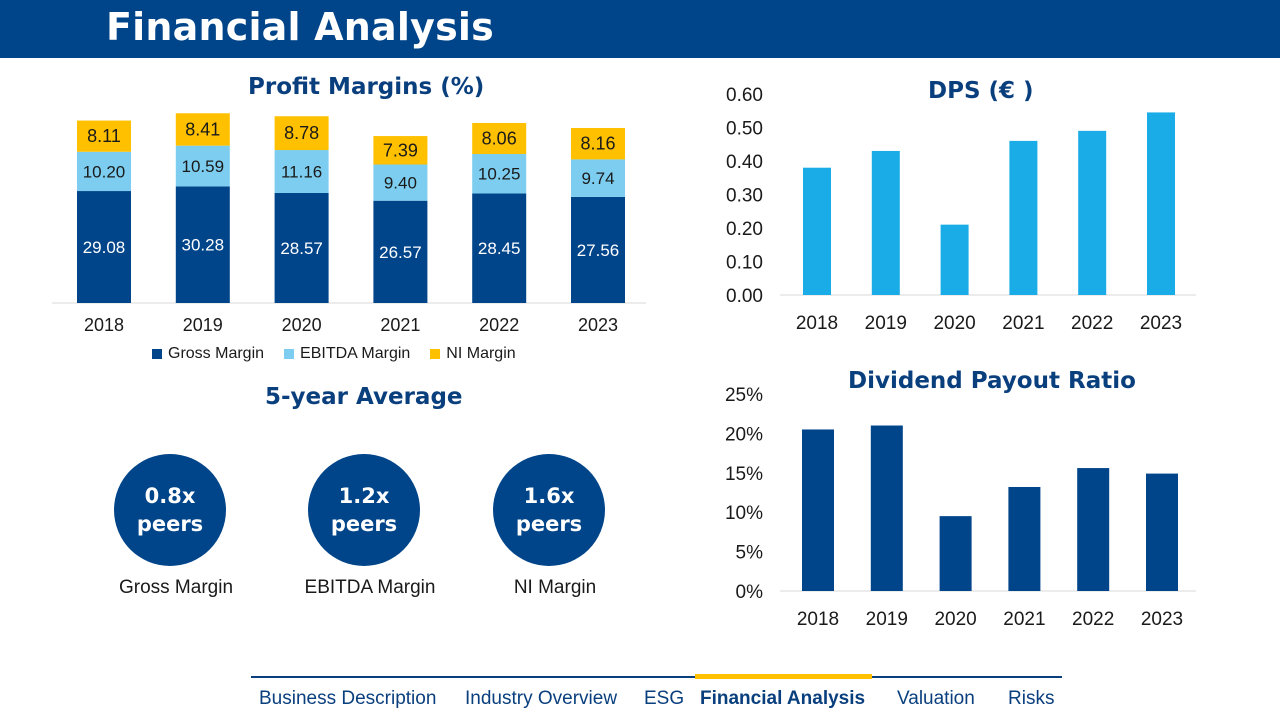  Describe the element at coordinates (499, 325) in the screenshot. I see `profit-x-tick: 2022` at that location.